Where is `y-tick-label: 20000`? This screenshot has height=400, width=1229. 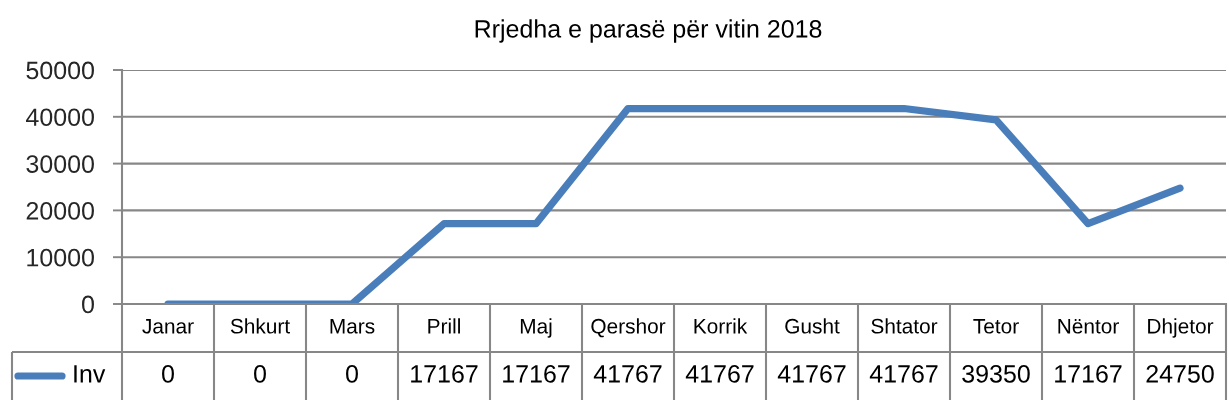
y-tick-label: 20000 is located at coordinates (60, 211).